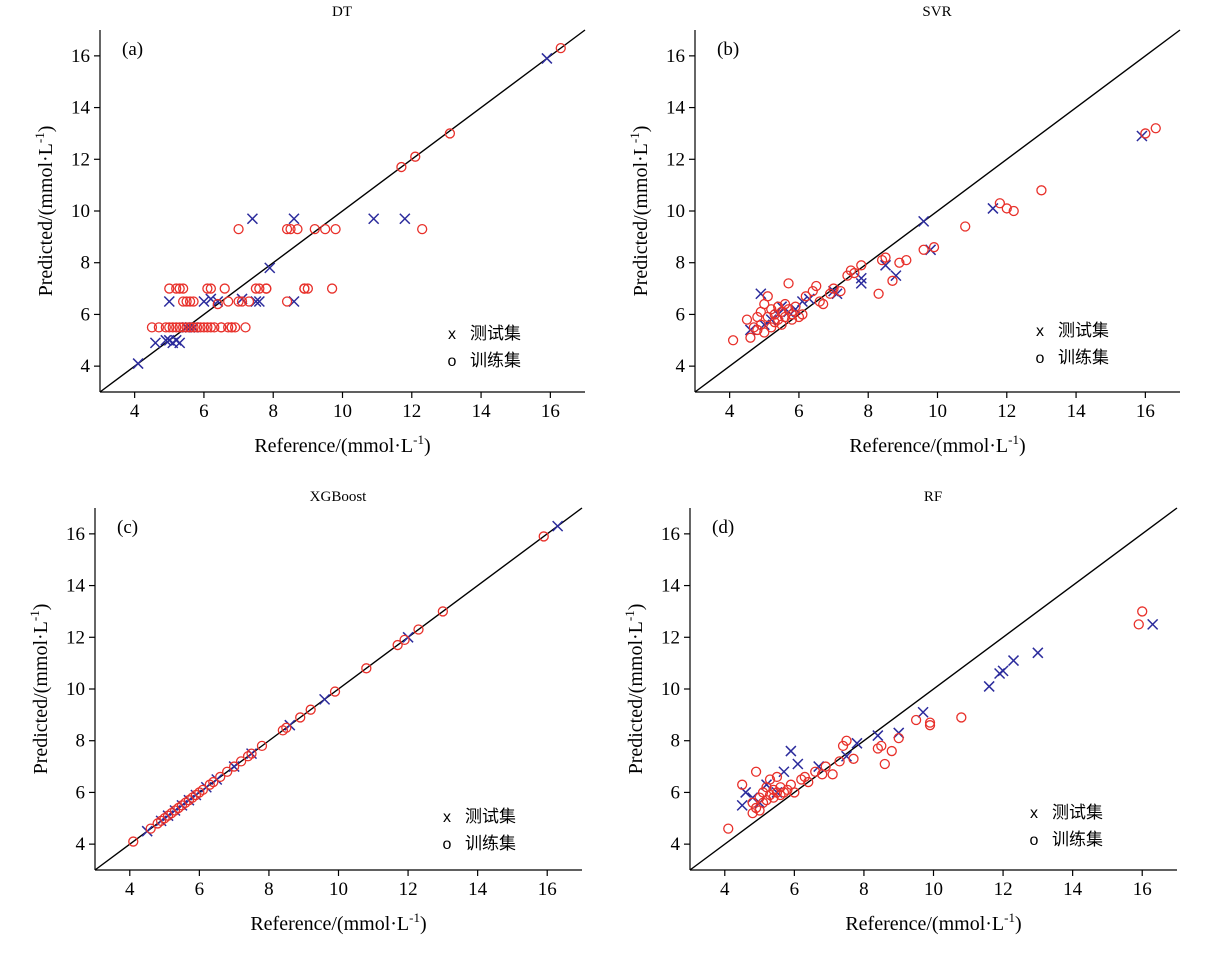  I want to click on panel-letter: (b), so click(728, 49).